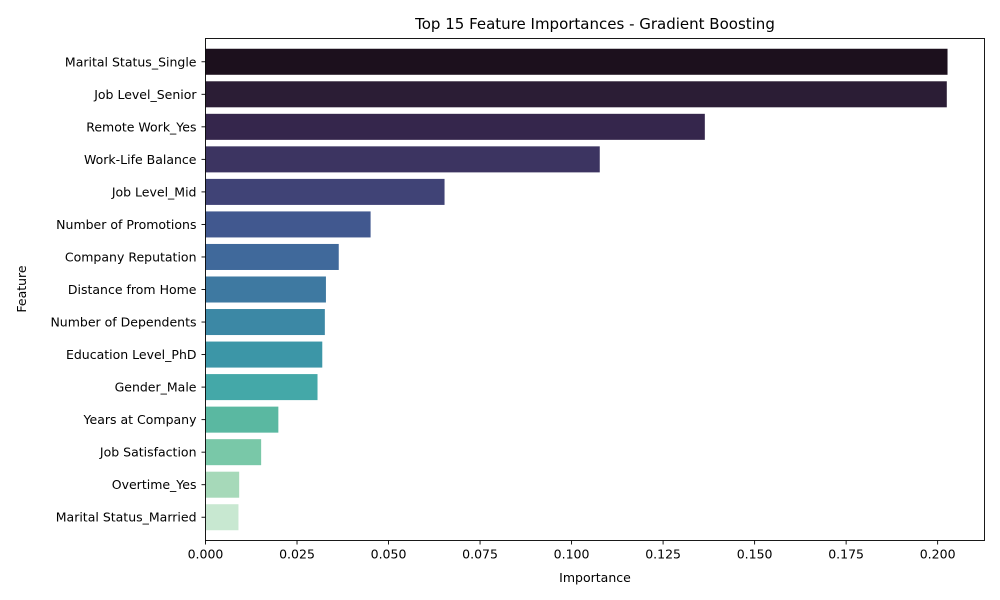 The image size is (1000, 600). What do you see at coordinates (141, 126) in the screenshot?
I see `y-tick-label: Remote Work_Yes` at bounding box center [141, 126].